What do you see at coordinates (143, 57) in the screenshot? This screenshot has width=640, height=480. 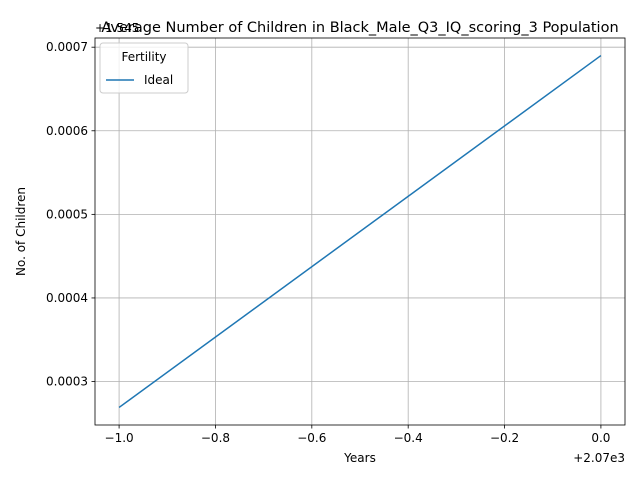 I see `legend-title: Fertility` at bounding box center [143, 57].